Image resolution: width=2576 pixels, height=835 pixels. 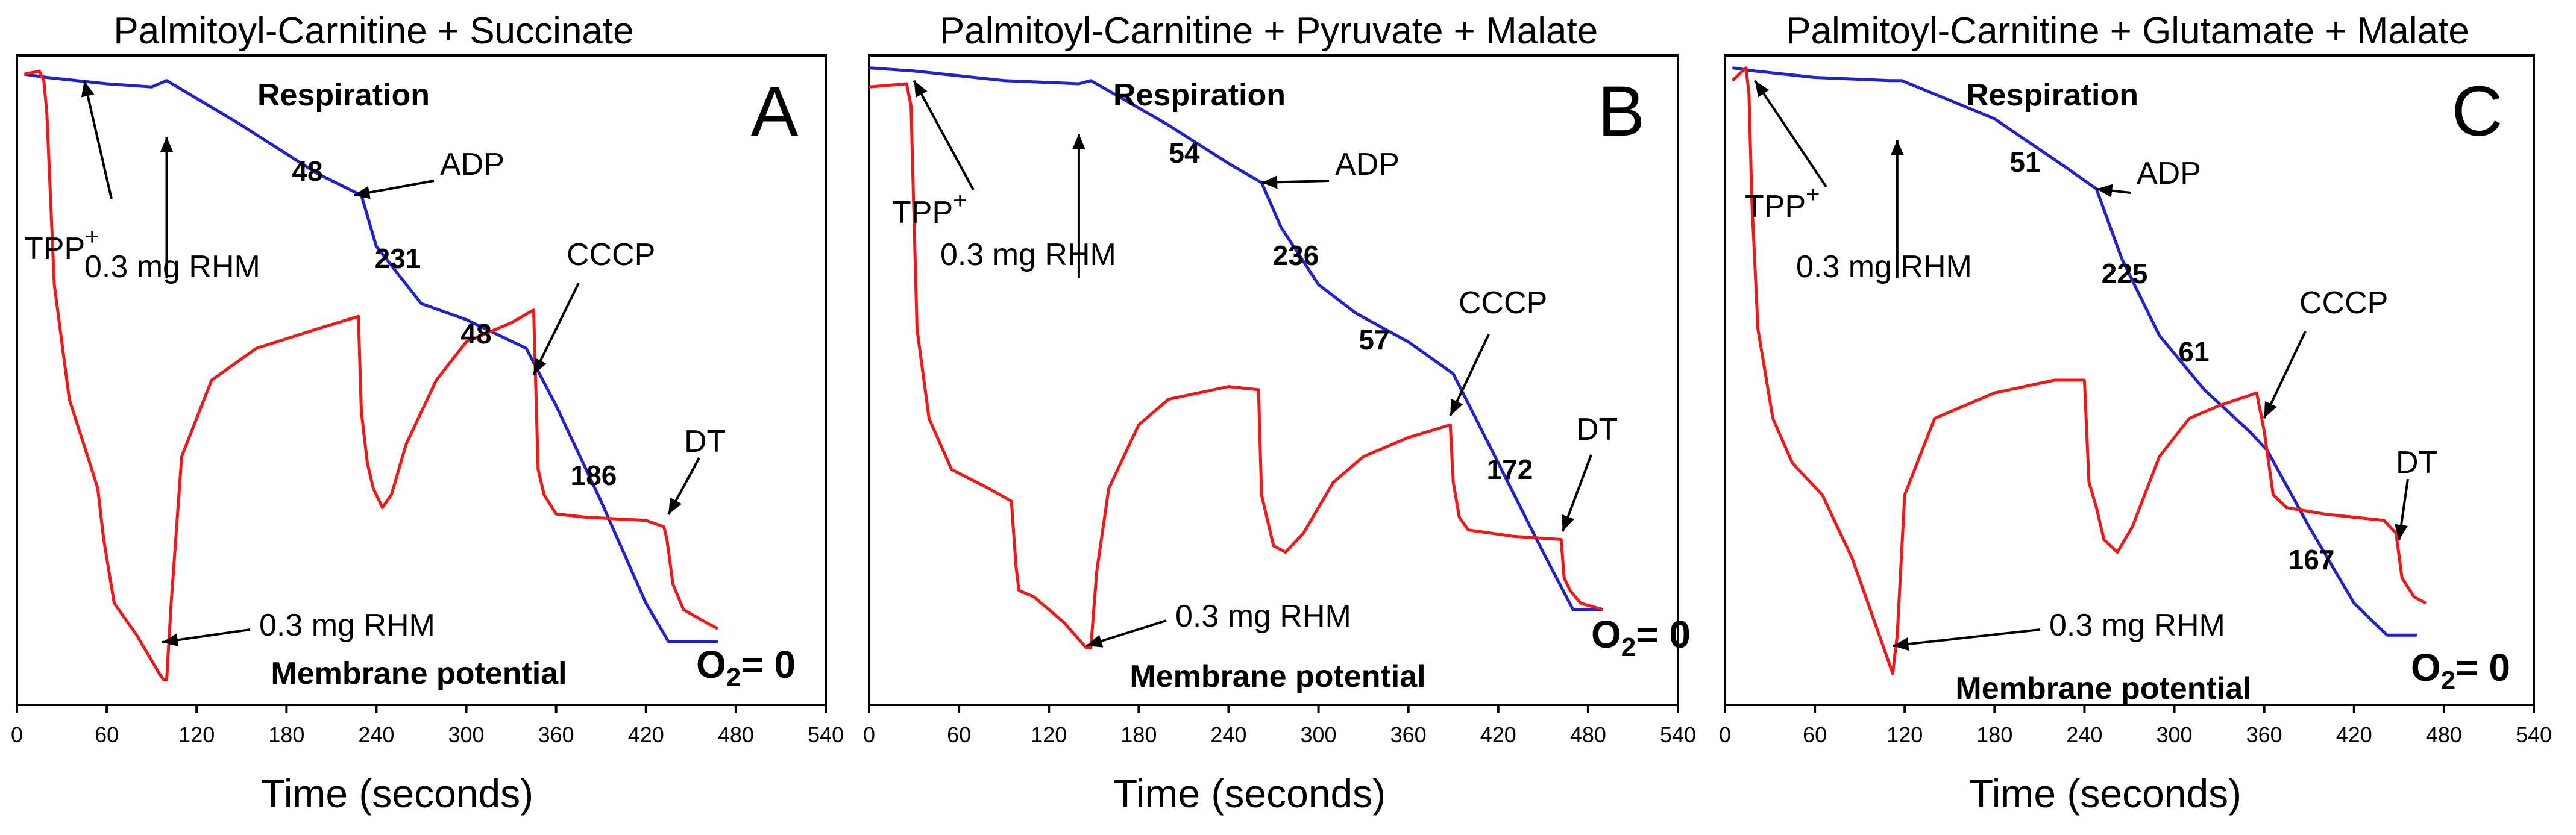 I want to click on cccp-label: CCCP, so click(x=1503, y=303).